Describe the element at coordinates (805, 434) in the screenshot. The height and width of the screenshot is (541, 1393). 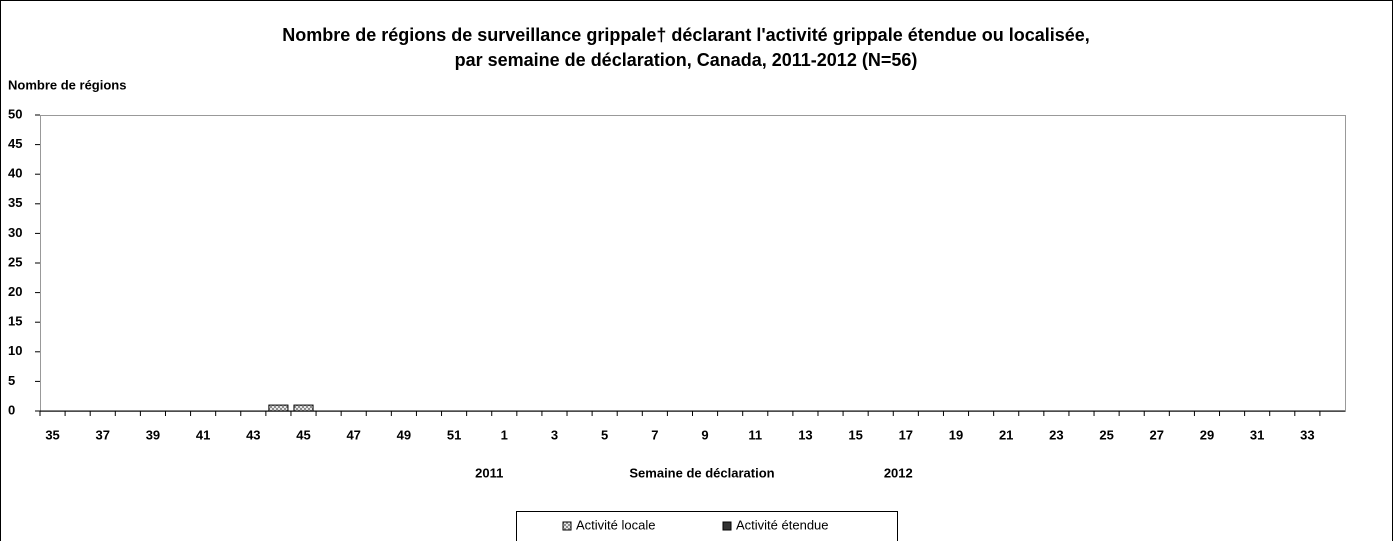
I see `x-tick-label: 13` at that location.